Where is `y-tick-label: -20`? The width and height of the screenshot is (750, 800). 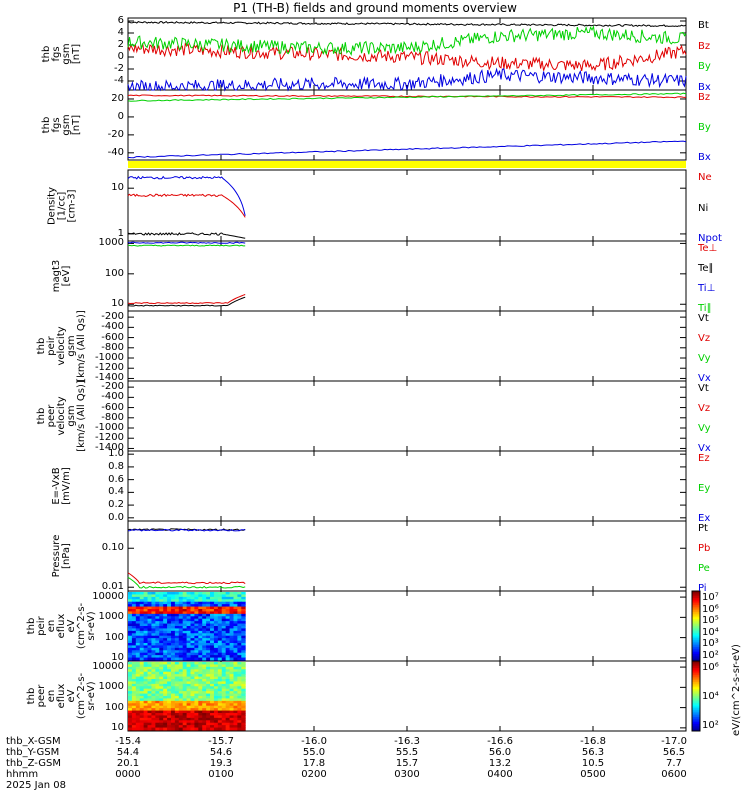
y-tick-label: -20 is located at coordinates (115, 134).